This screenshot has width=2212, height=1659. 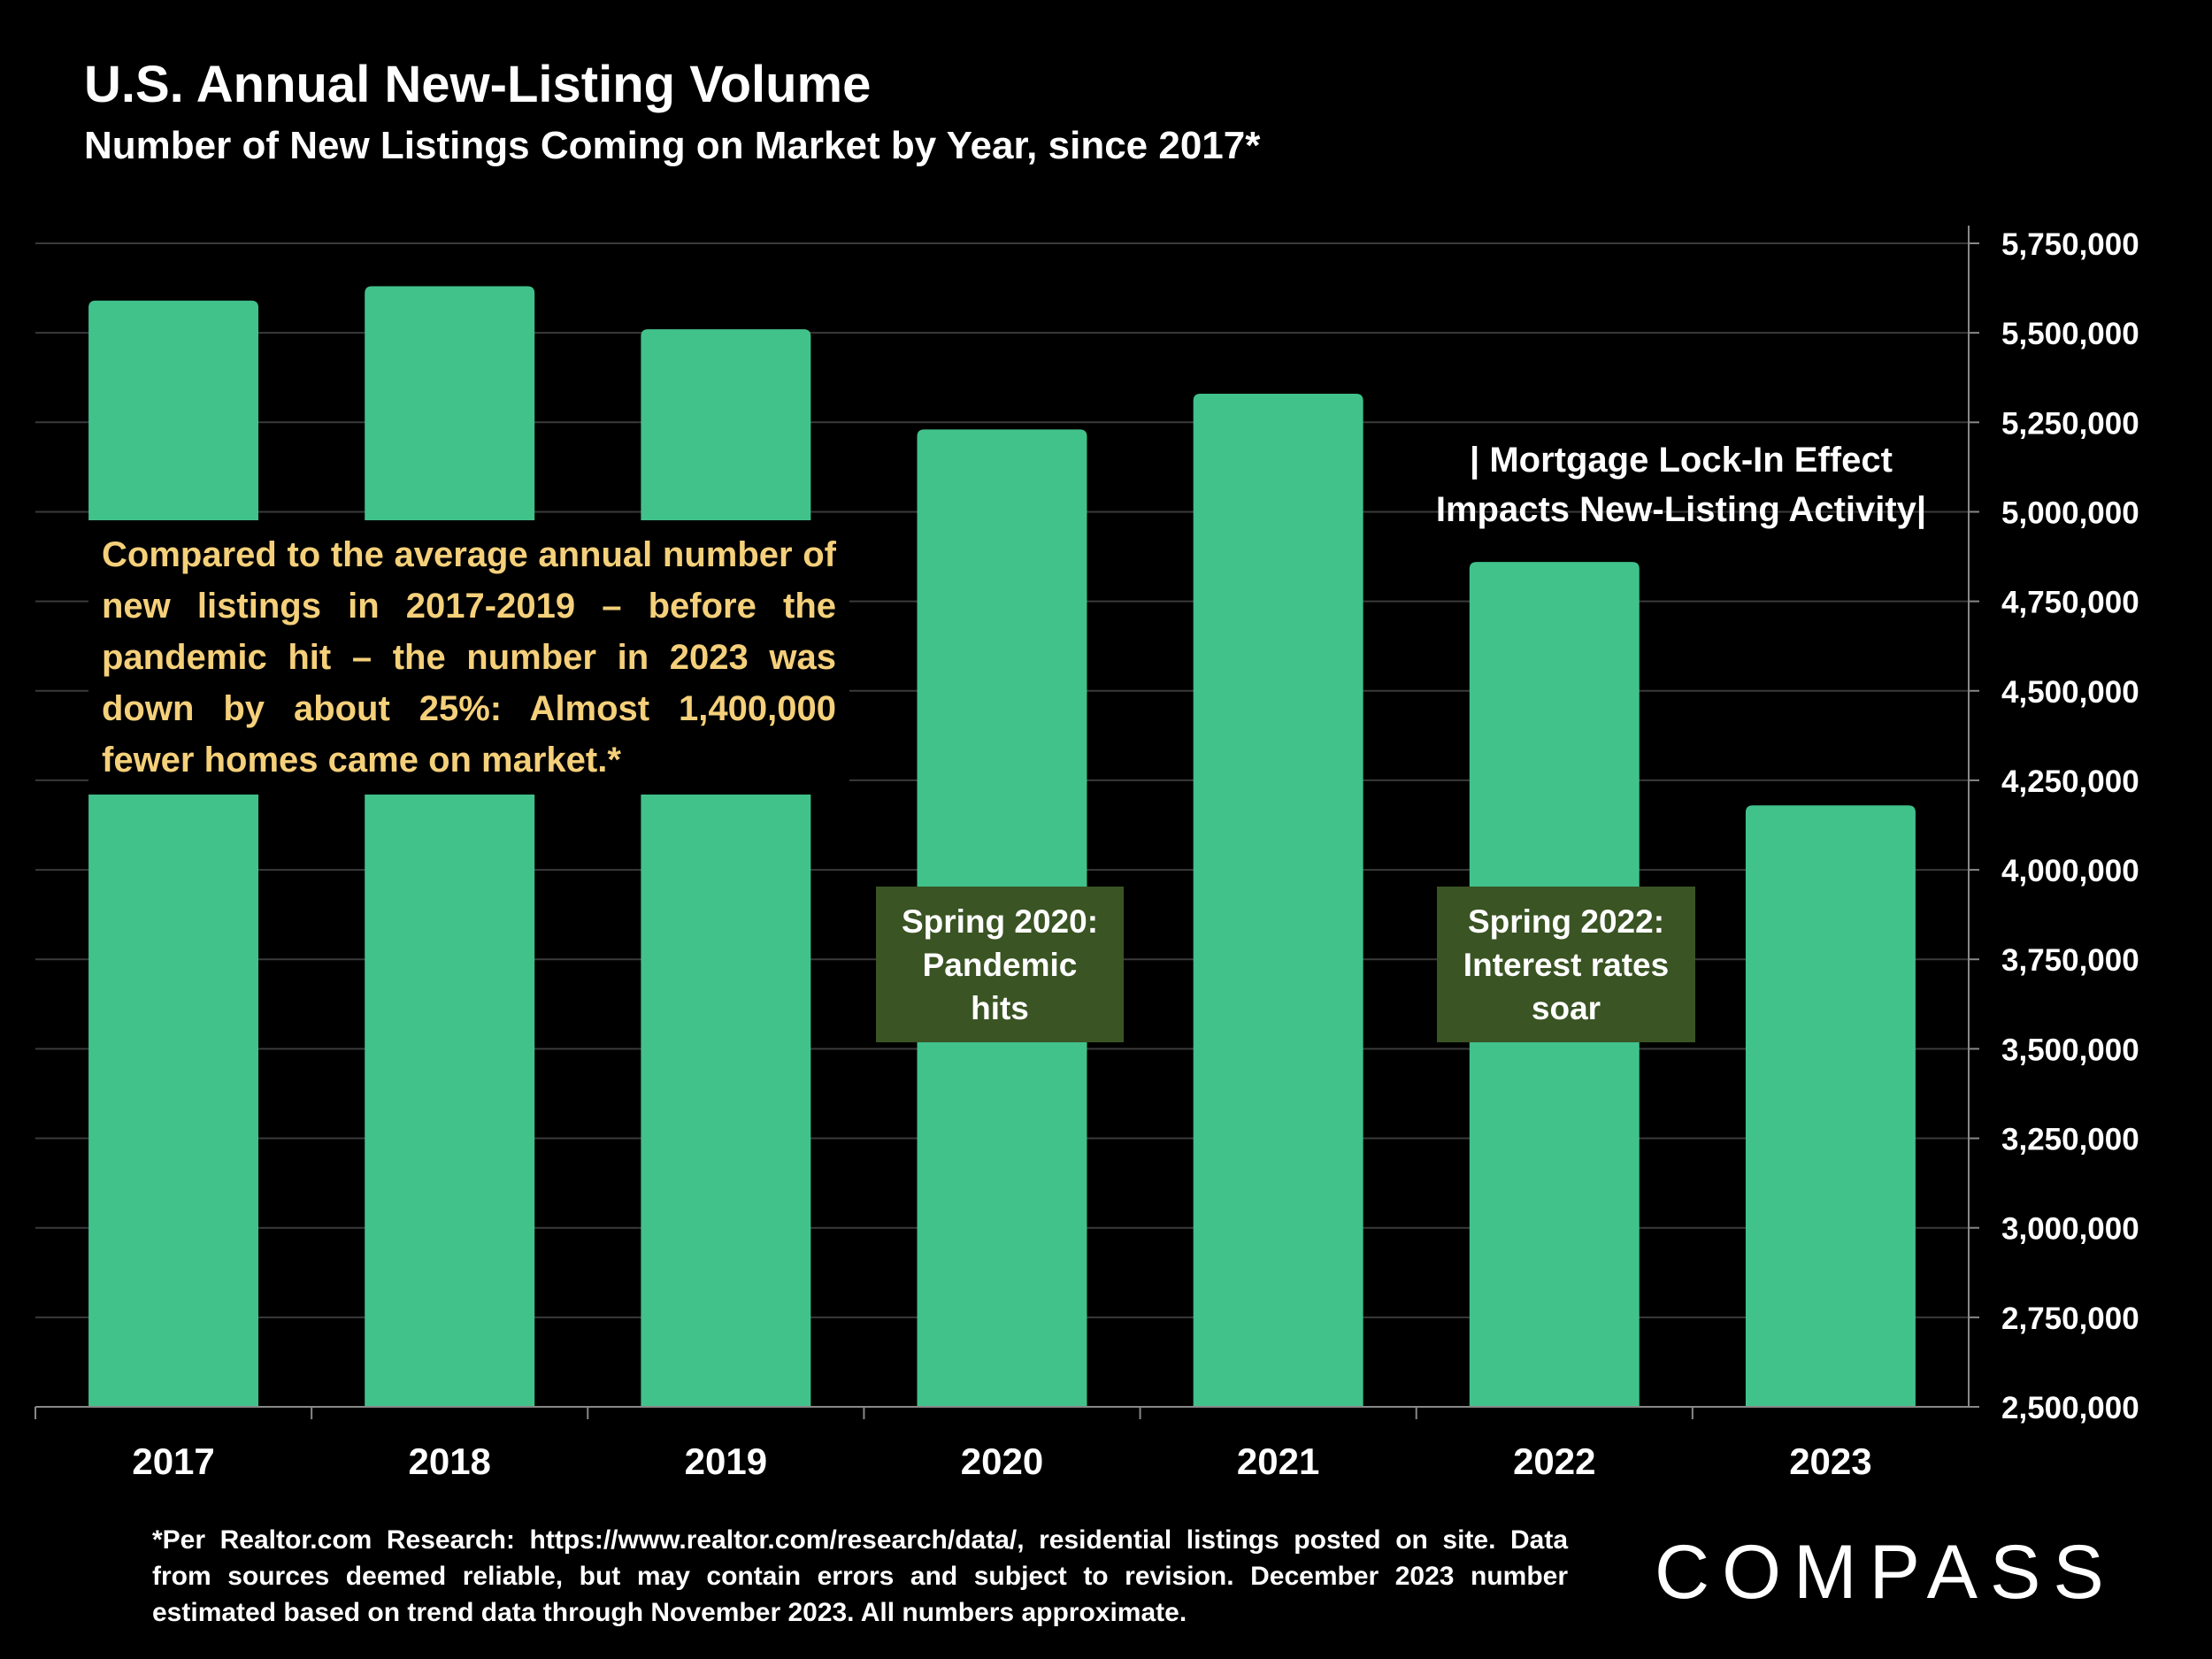 What do you see at coordinates (1278, 1461) in the screenshot?
I see `x-tick-label: 2021` at bounding box center [1278, 1461].